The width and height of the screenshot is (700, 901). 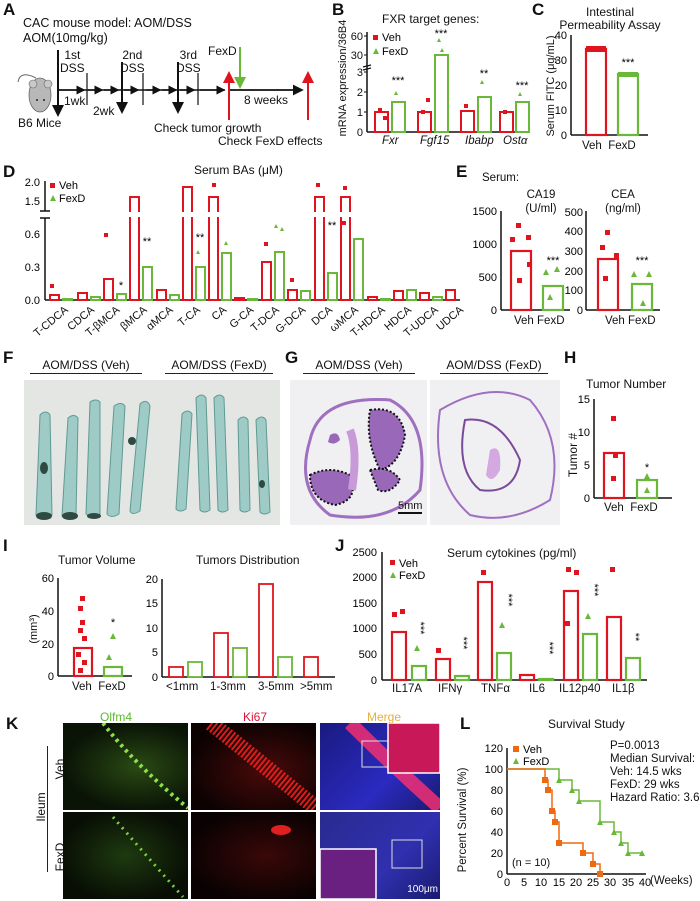 I want to click on svg-text: 2.0, so click(x=32, y=183).